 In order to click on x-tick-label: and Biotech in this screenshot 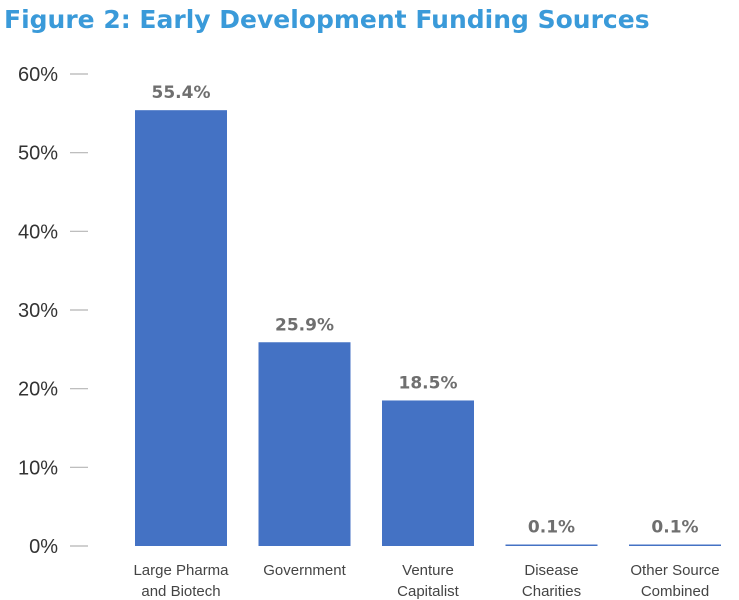, I will do `click(180, 591)`.